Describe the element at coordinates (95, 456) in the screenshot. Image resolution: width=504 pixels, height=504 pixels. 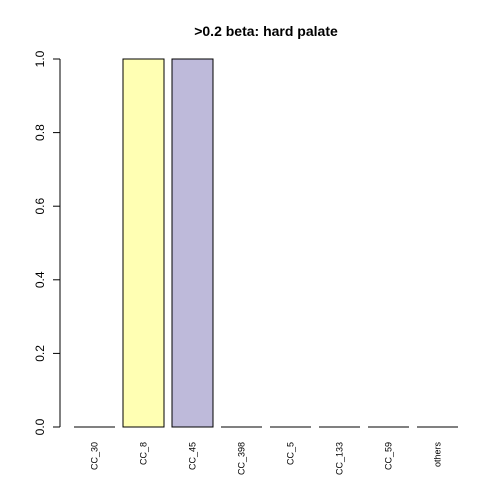
I see `x-category-label: CC_30` at that location.